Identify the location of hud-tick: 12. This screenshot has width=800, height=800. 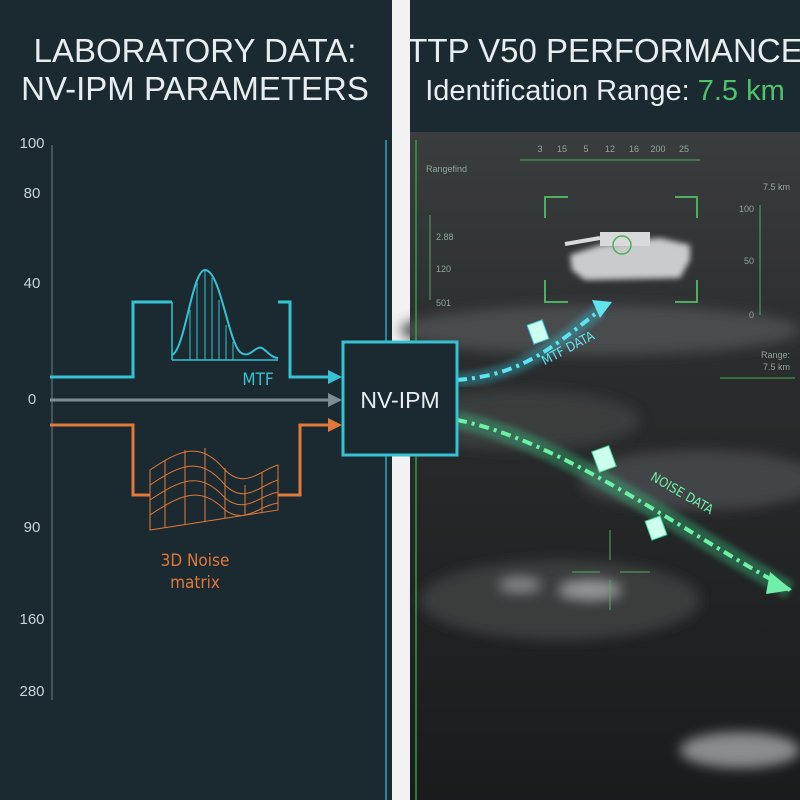
(610, 149).